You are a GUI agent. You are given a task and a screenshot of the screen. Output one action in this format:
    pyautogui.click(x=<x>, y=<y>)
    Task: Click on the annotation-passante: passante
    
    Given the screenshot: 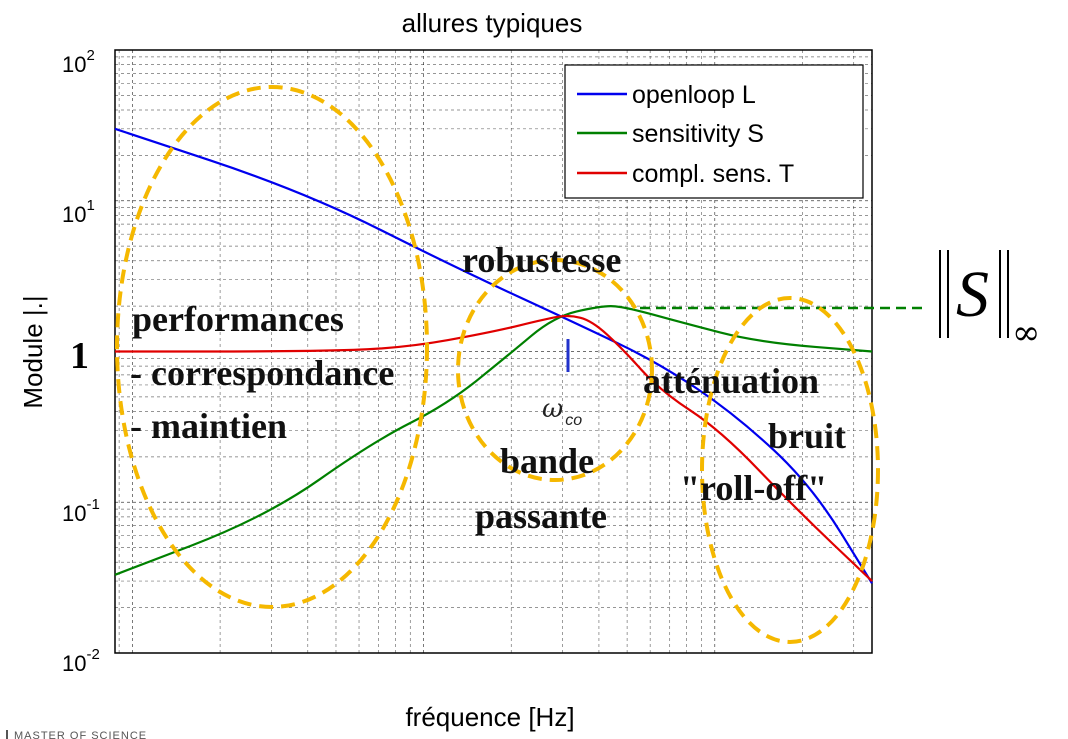 What is the action you would take?
    pyautogui.click(x=541, y=516)
    